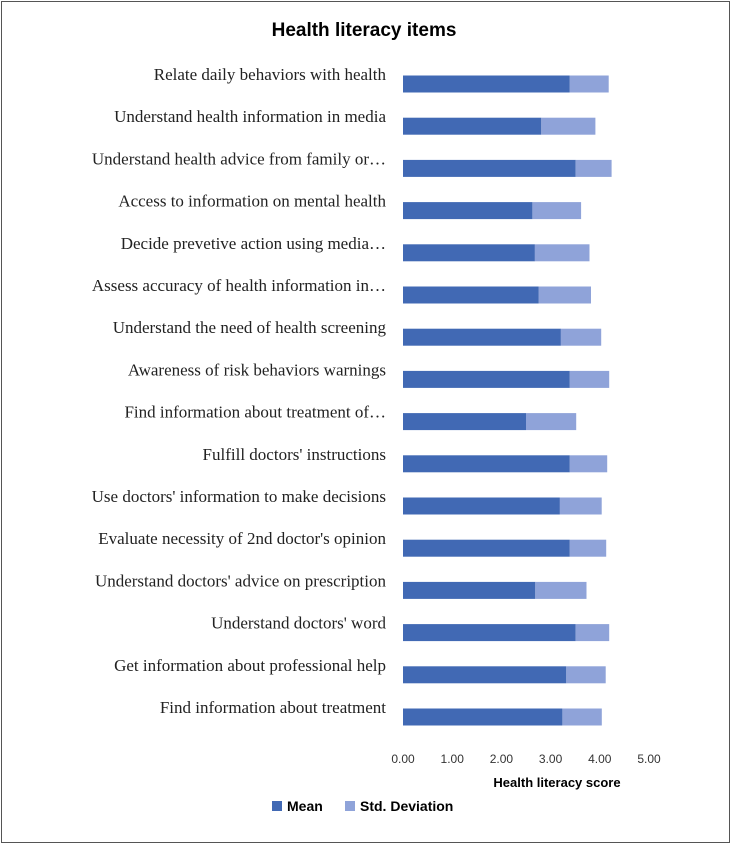 The height and width of the screenshot is (846, 733). Describe the element at coordinates (270, 74) in the screenshot. I see `category-label: Relate daily behaviors with health` at that location.